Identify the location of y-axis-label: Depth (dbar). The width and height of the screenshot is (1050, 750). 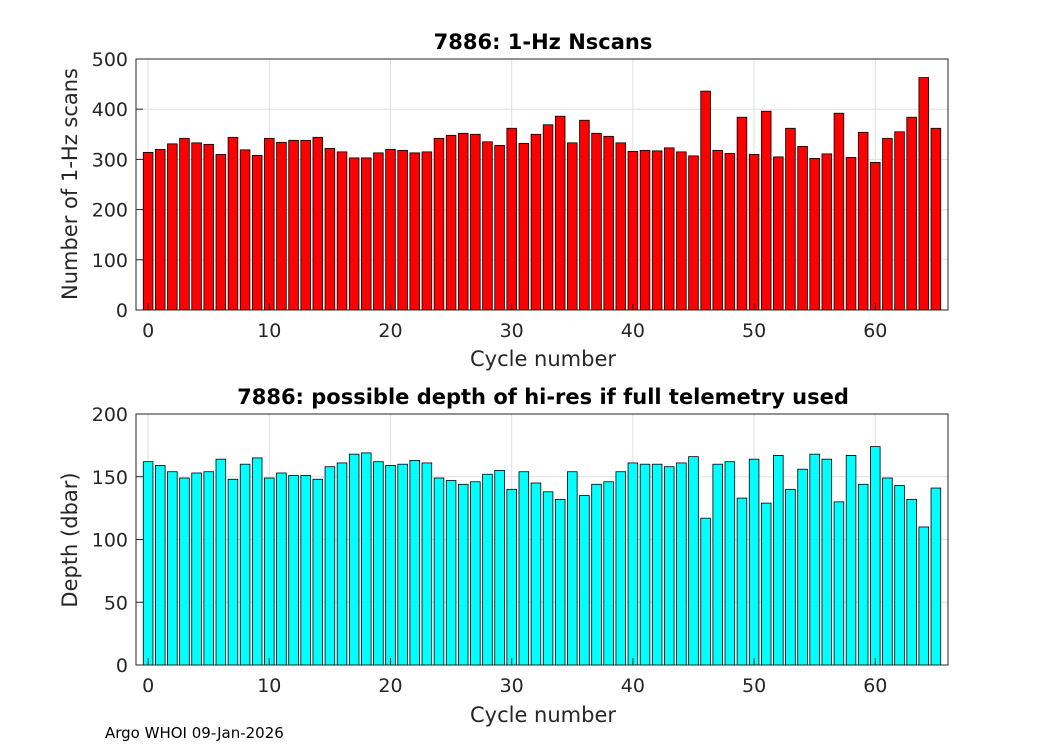
(70, 539).